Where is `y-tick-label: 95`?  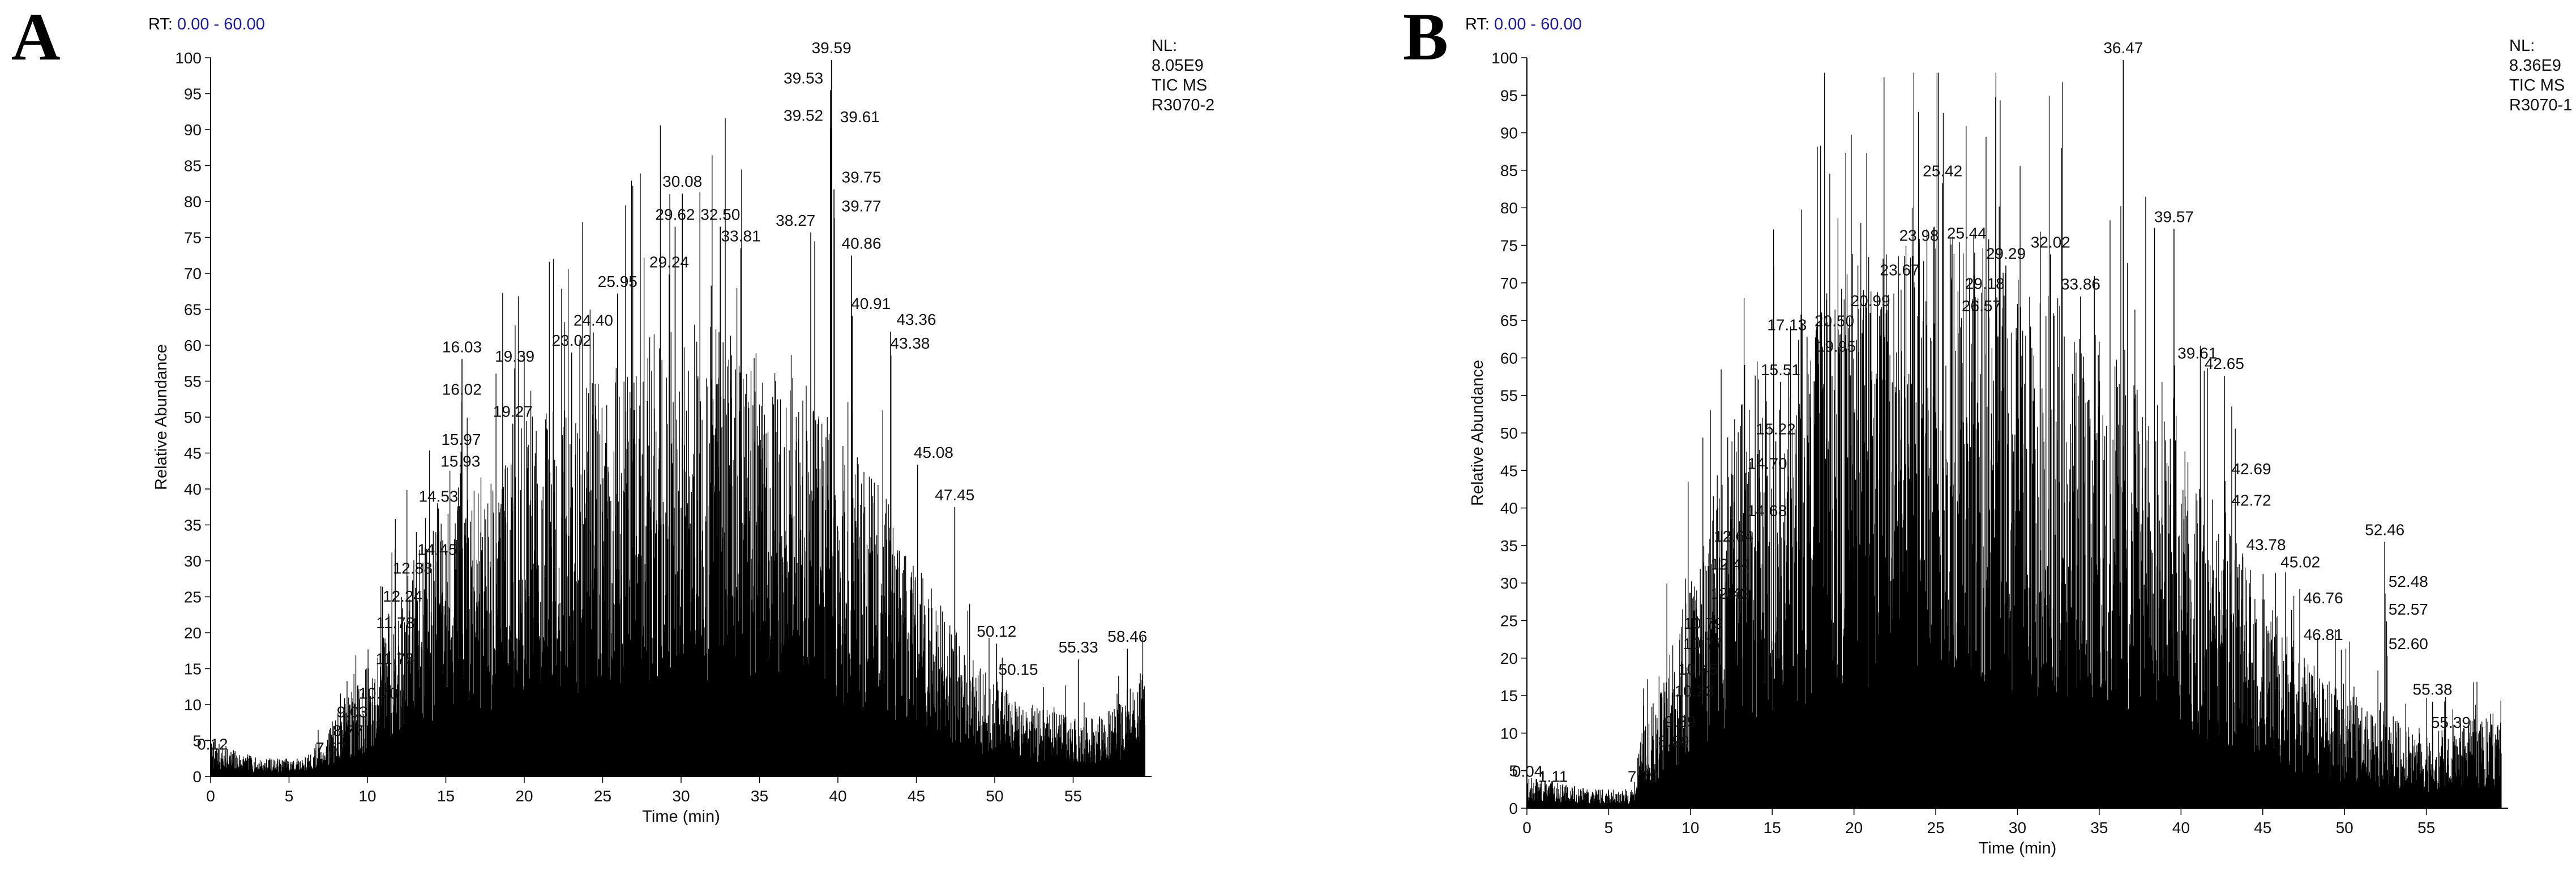
y-tick-label: 95 is located at coordinates (193, 94).